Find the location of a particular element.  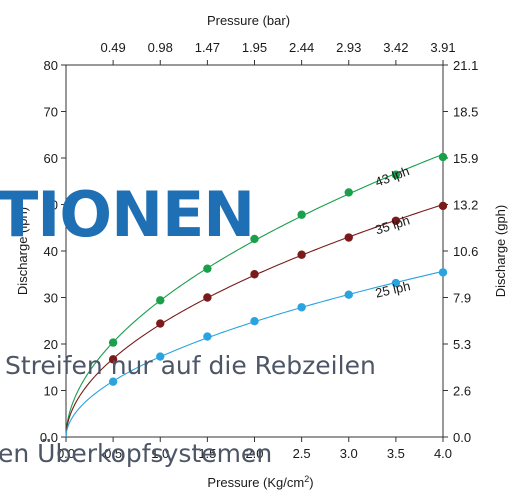

x2-tick-label: 0.98 is located at coordinates (160, 47).